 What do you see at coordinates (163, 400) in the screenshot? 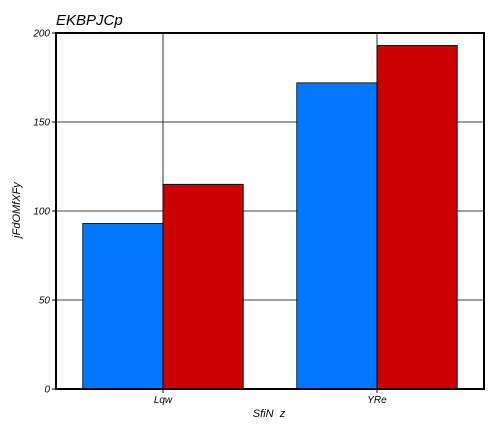
I see `x-tick-label-0: Lqw` at bounding box center [163, 400].